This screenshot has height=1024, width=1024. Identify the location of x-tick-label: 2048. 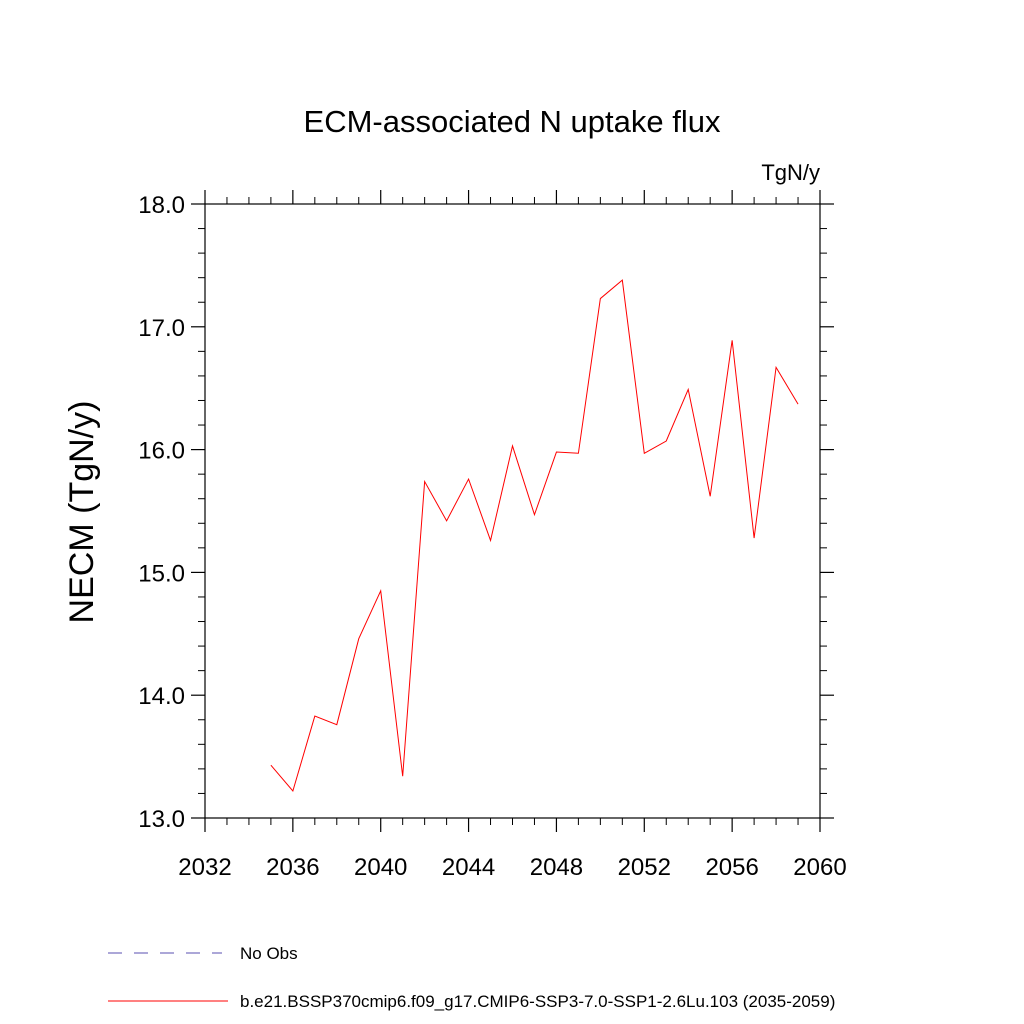
(556, 867).